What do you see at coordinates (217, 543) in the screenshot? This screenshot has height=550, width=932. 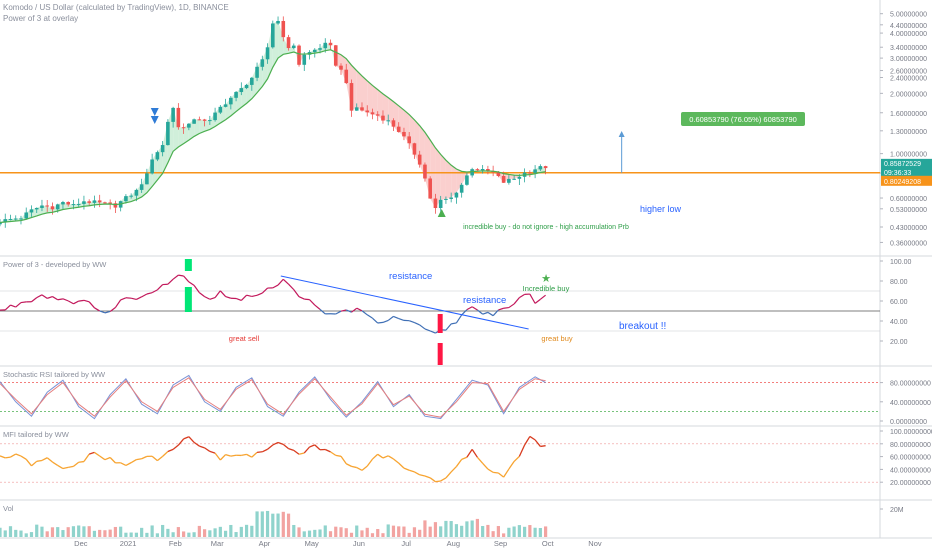 I see `time-tick-label: Mar` at bounding box center [217, 543].